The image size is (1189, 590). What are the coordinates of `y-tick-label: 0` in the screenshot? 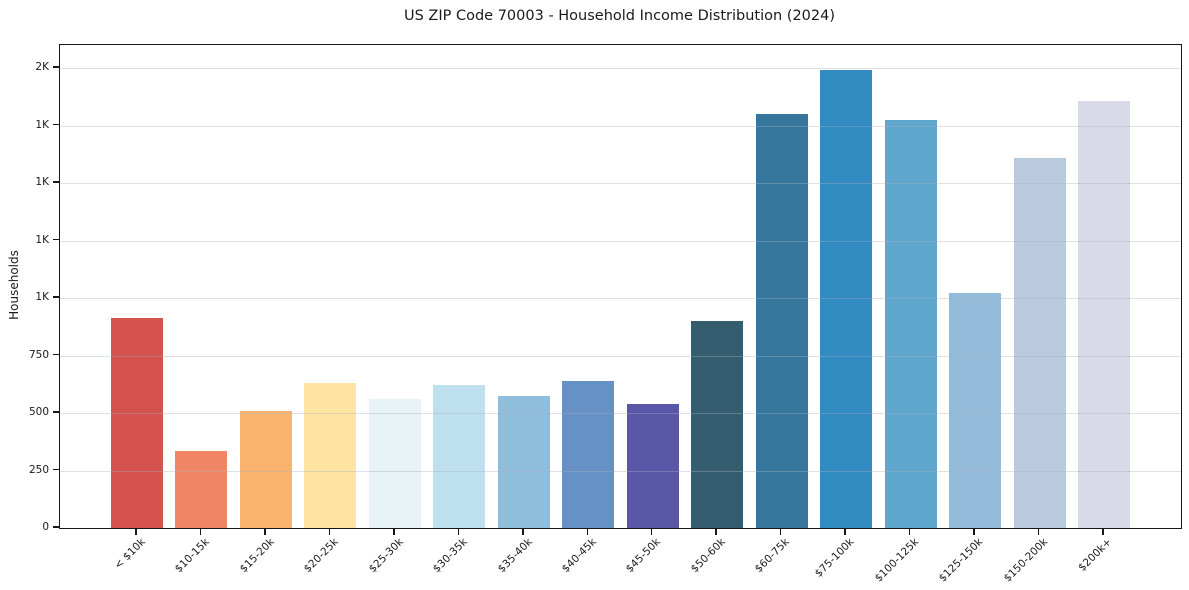 It's located at (45, 527).